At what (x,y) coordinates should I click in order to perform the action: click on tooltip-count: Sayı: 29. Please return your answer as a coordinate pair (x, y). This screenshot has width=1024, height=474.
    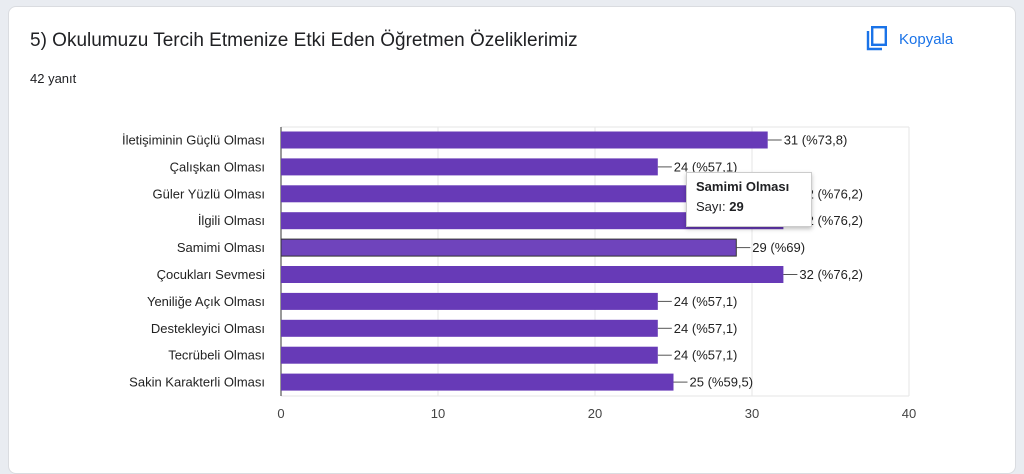
    Looking at the image, I should click on (749, 206).